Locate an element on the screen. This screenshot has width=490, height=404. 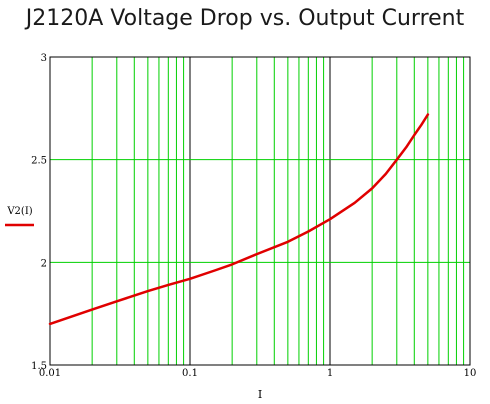
y-tick-label: 2.5 is located at coordinates (39, 161).